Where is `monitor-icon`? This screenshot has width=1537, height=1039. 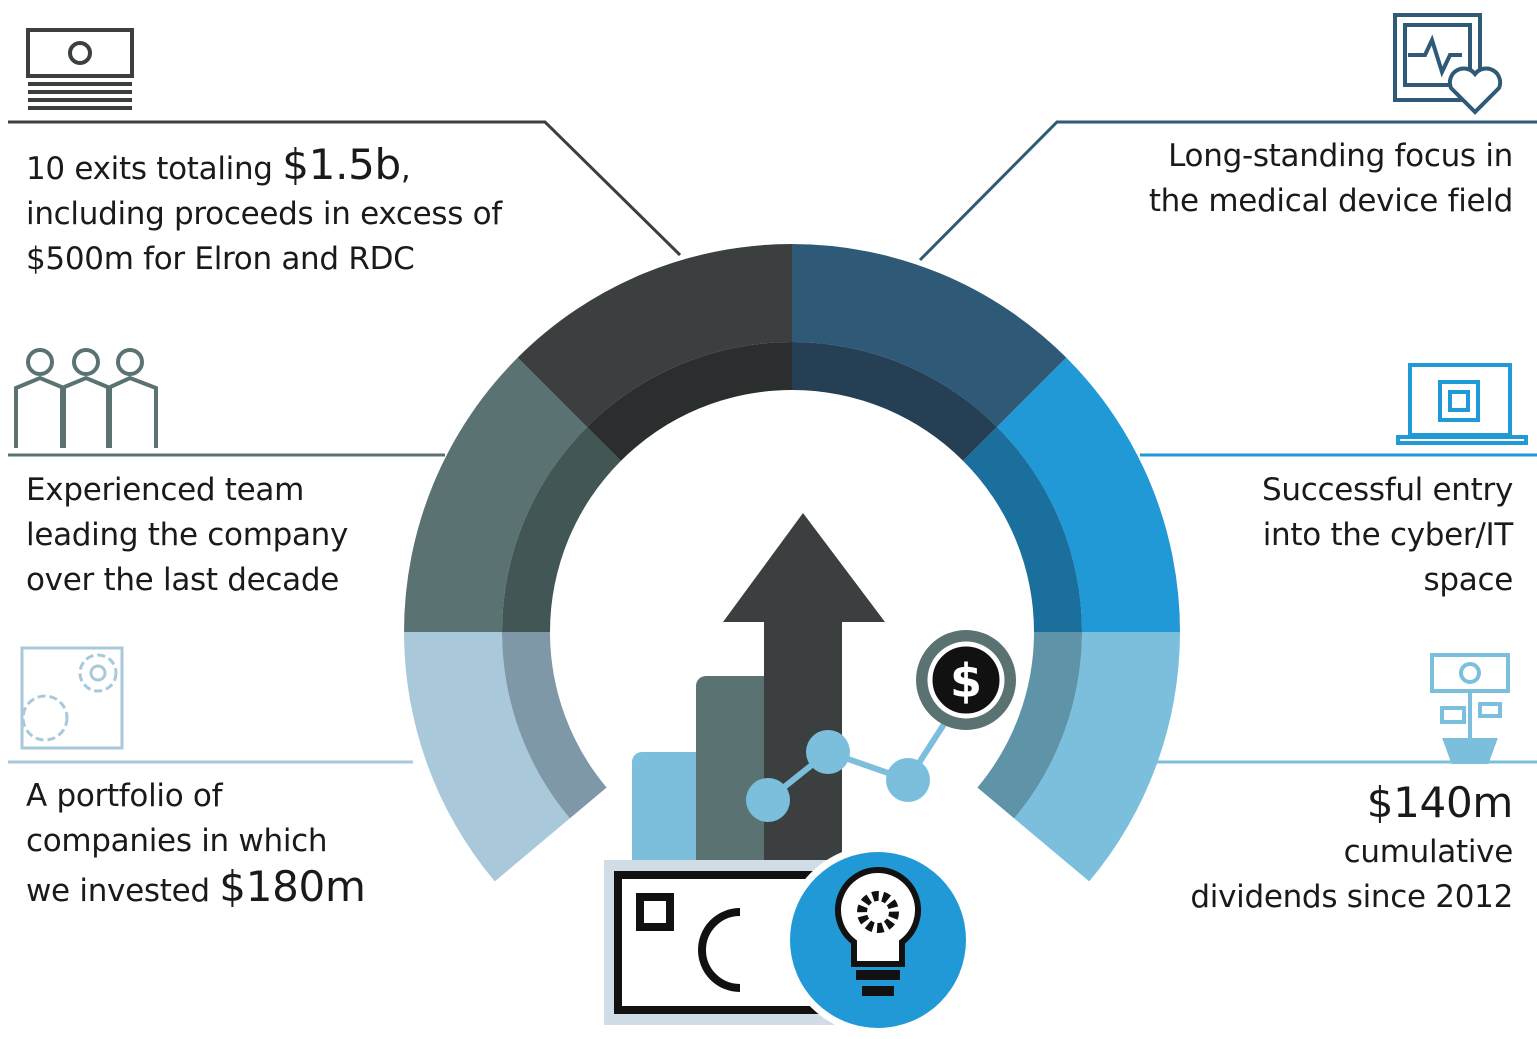 monitor-icon is located at coordinates (1448, 64).